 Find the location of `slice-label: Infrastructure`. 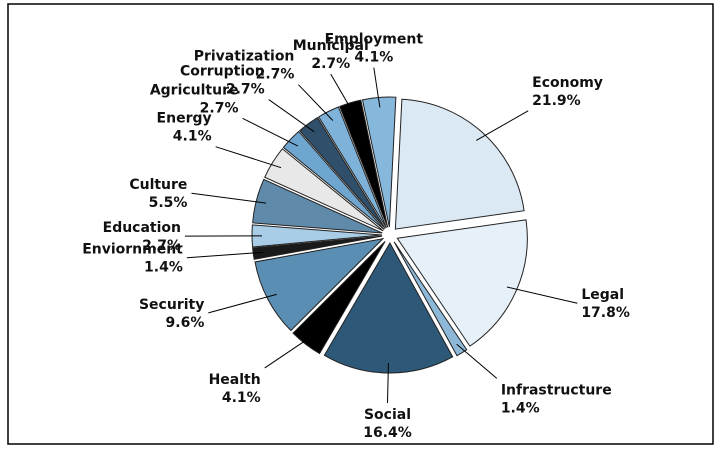

slice-label: Infrastructure is located at coordinates (556, 390).